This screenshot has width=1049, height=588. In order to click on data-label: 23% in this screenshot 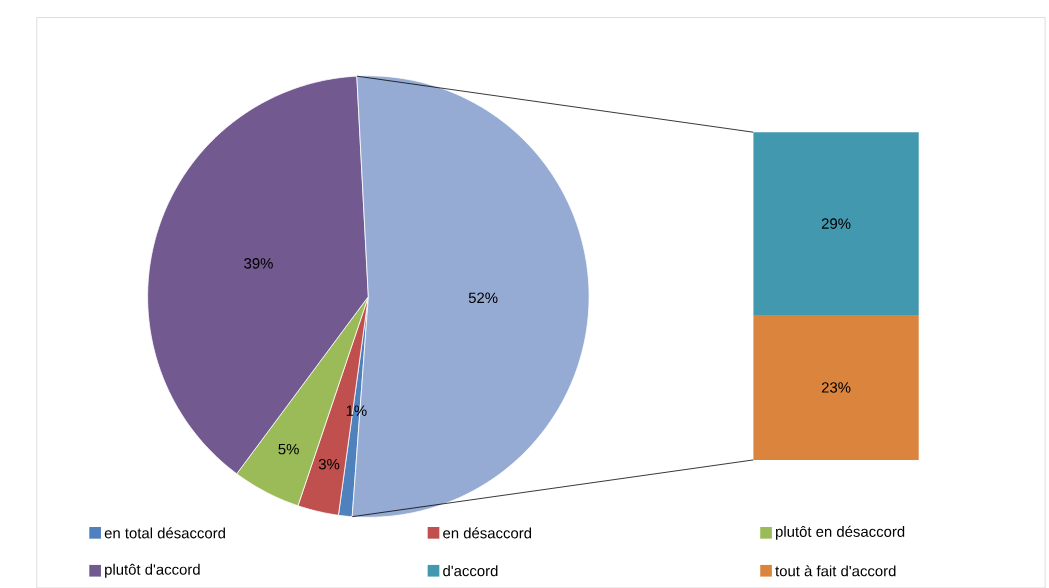, I will do `click(836, 387)`.